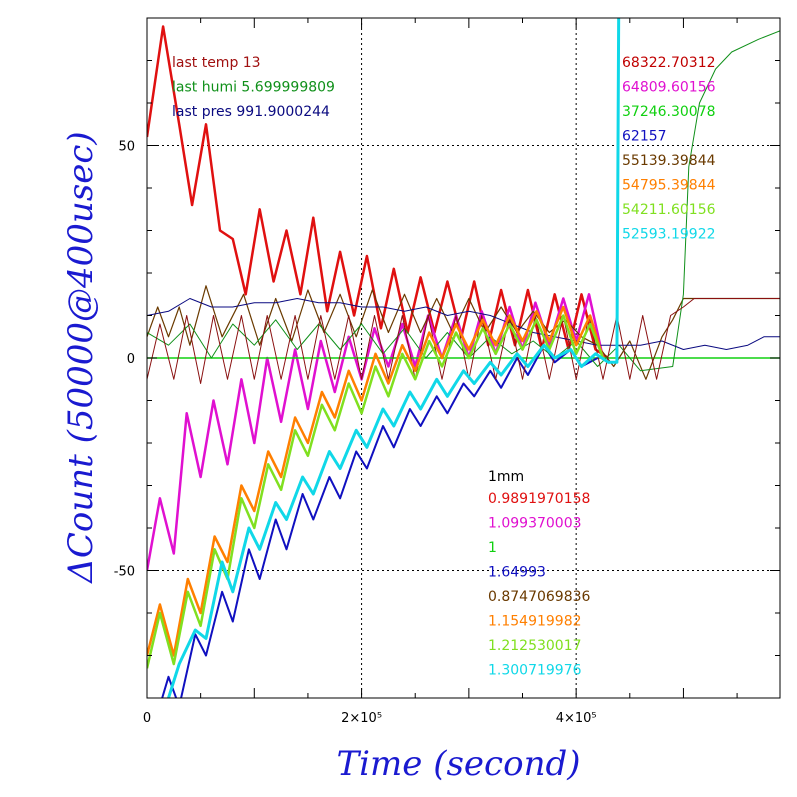  Describe the element at coordinates (459, 764) in the screenshot. I see `x-axis-title: Time (second)` at that location.